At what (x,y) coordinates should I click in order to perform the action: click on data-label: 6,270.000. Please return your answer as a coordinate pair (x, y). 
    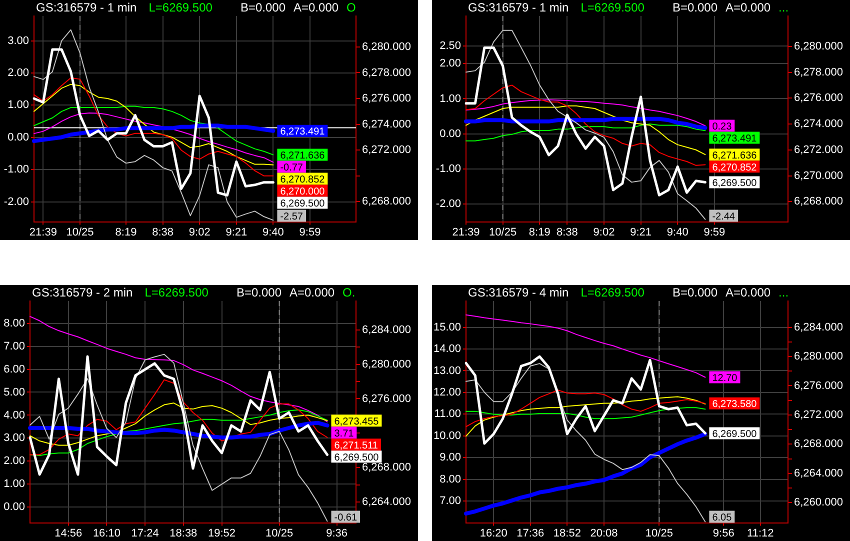
    Looking at the image, I should click on (303, 192).